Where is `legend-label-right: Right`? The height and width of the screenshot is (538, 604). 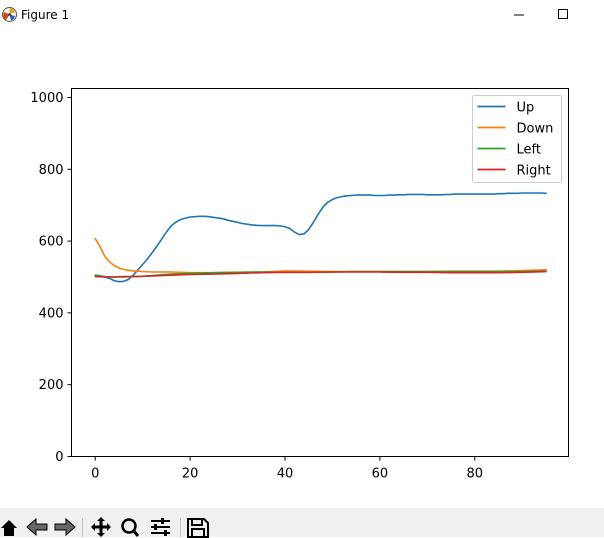
legend-label-right: Right is located at coordinates (534, 171).